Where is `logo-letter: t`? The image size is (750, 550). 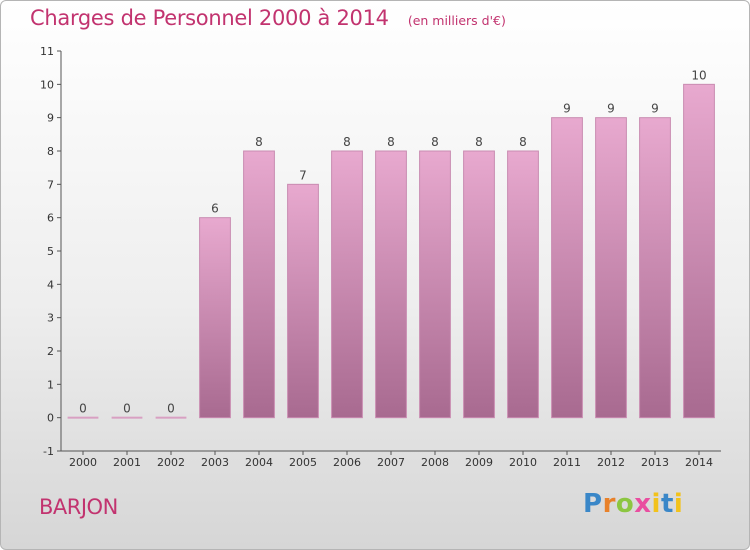 logo-letter: t is located at coordinates (667, 504).